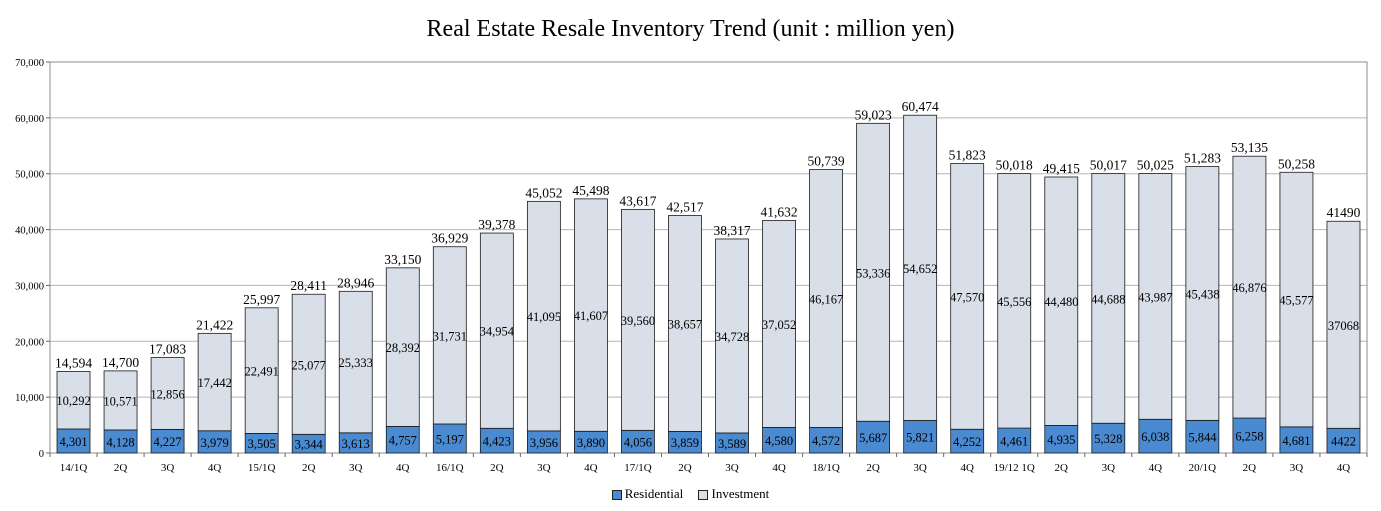  Describe the element at coordinates (1108, 439) in the screenshot. I see `data-label-residential: 5,328` at that location.